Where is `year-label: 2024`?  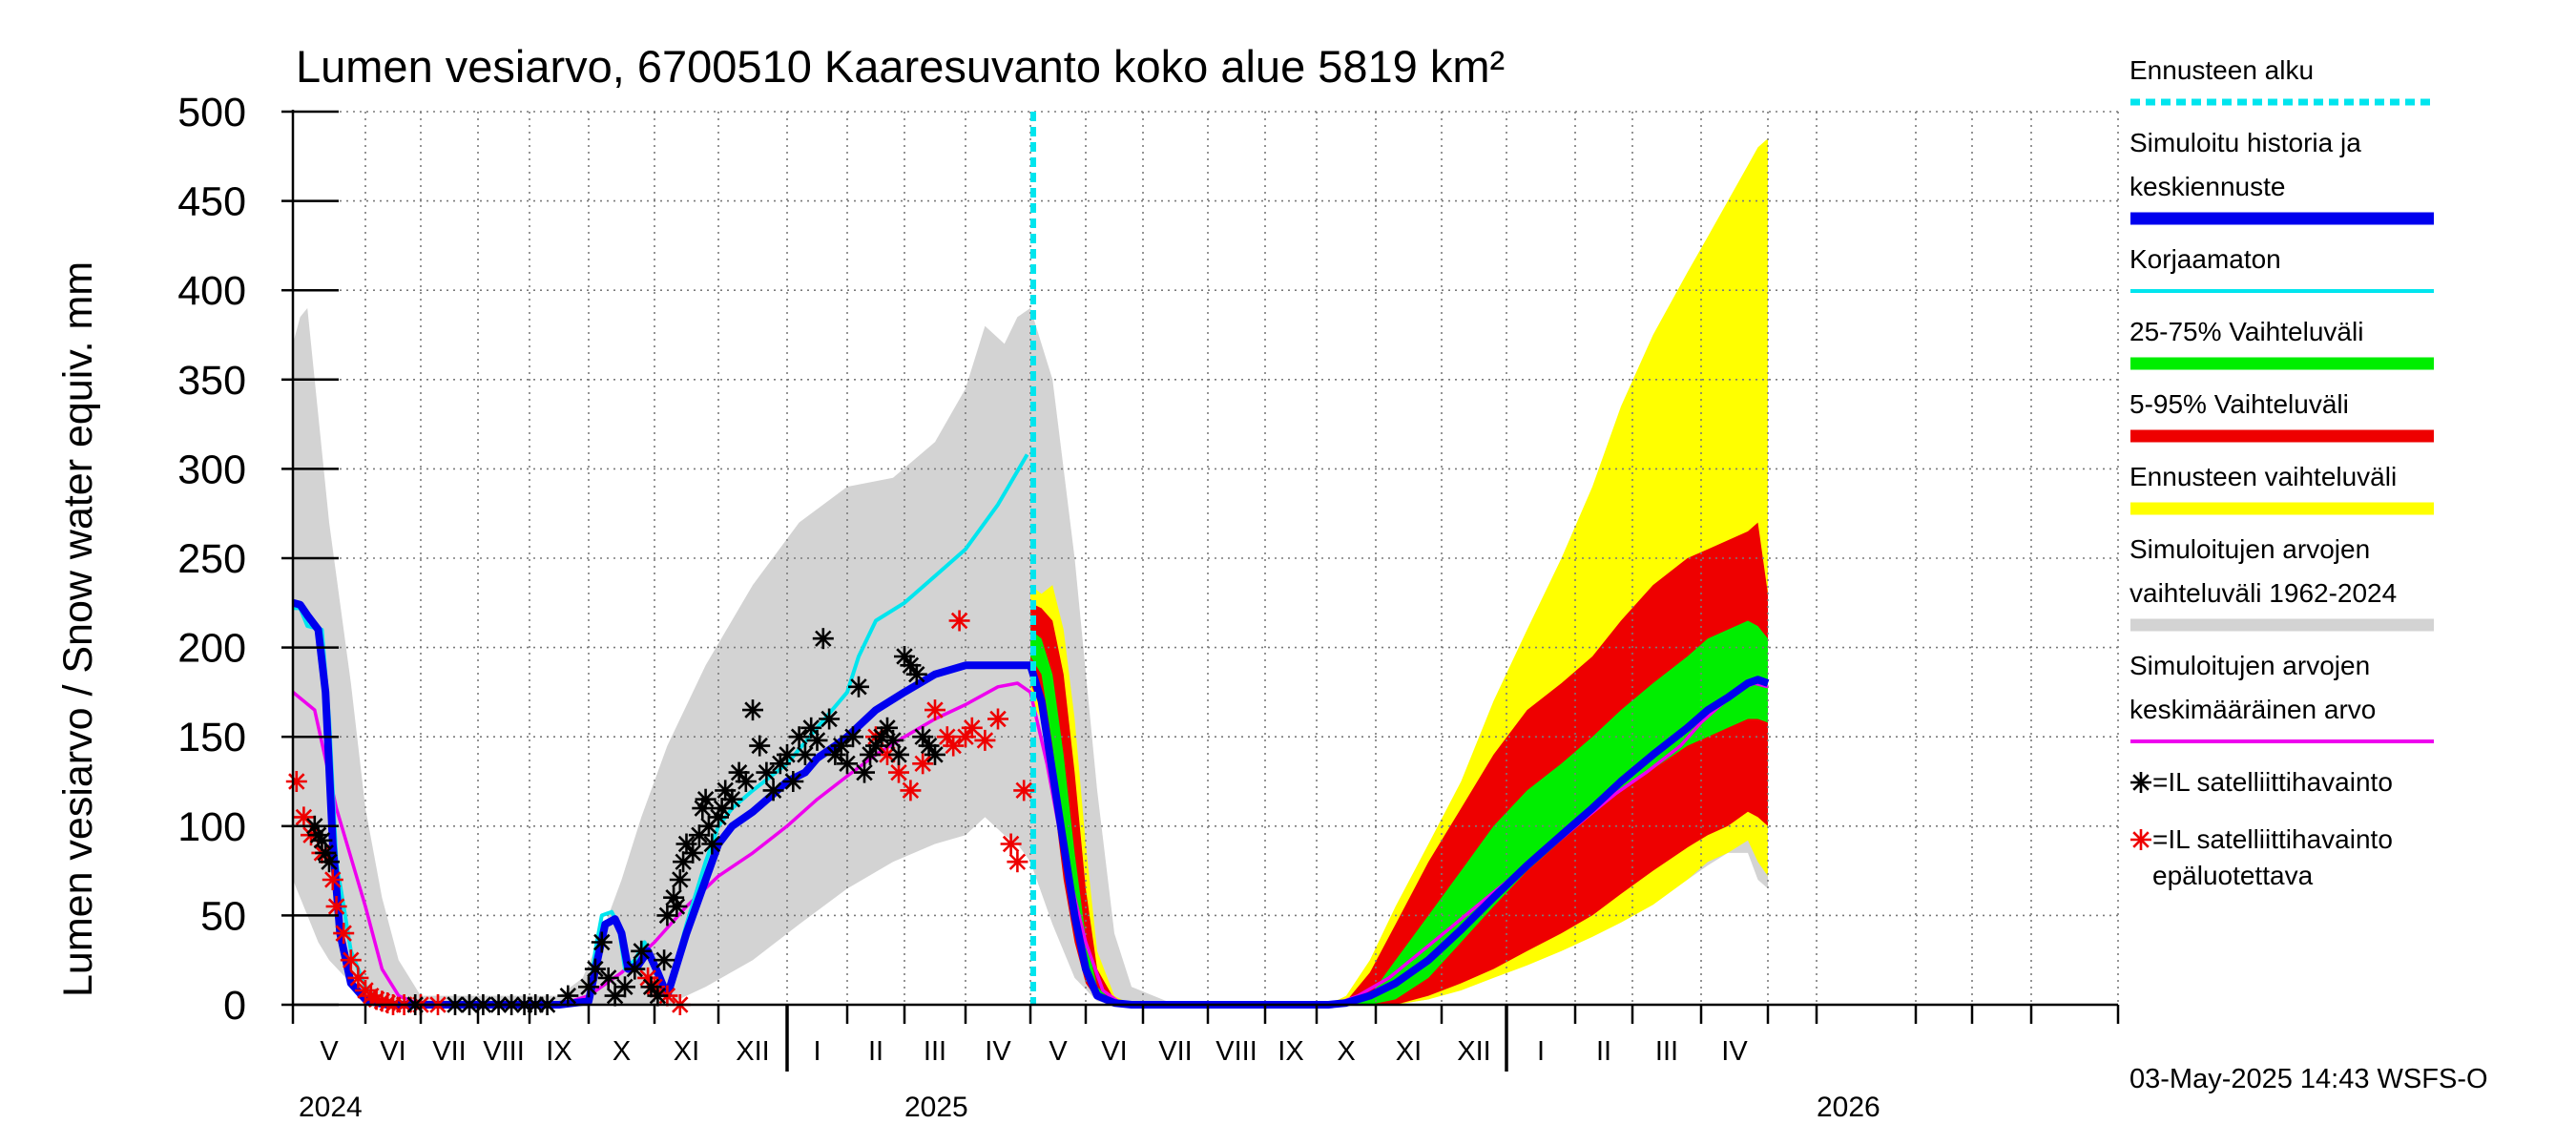 year-label: 2024 is located at coordinates (331, 1107).